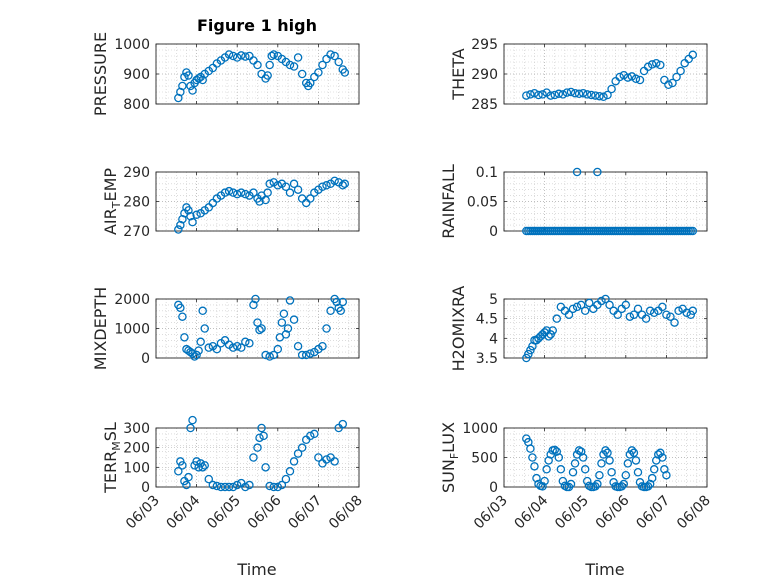 The image size is (778, 583). What do you see at coordinates (448, 201) in the screenshot?
I see `y-axis-label: RAINFALL` at bounding box center [448, 201].